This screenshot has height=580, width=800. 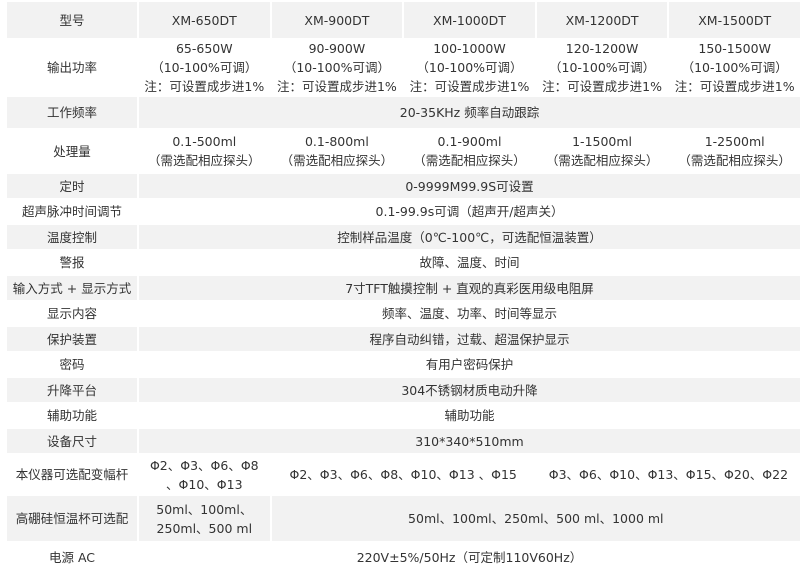 What do you see at coordinates (734, 141) in the screenshot?
I see `capacity-range: 1-2500ml` at bounding box center [734, 141].